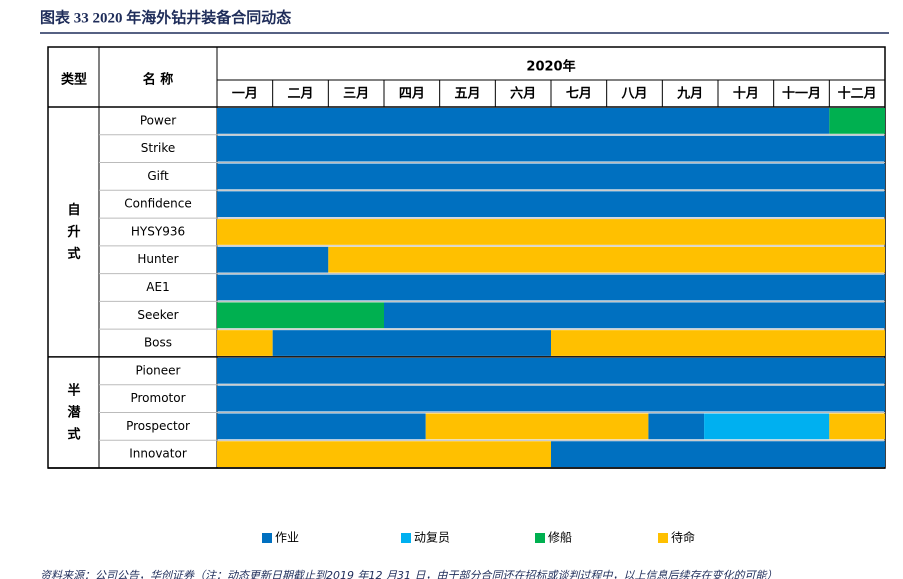 The image size is (903, 579). What do you see at coordinates (158, 370) in the screenshot?
I see `row-name: Pioneer` at bounding box center [158, 370].